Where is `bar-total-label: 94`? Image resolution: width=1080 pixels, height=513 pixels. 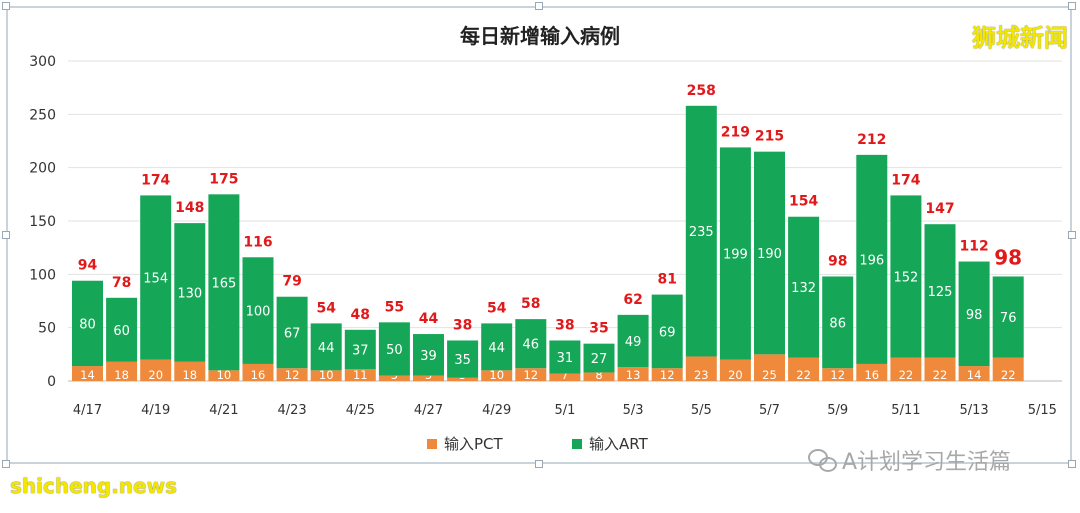 bar-total-label: 94 is located at coordinates (88, 266).